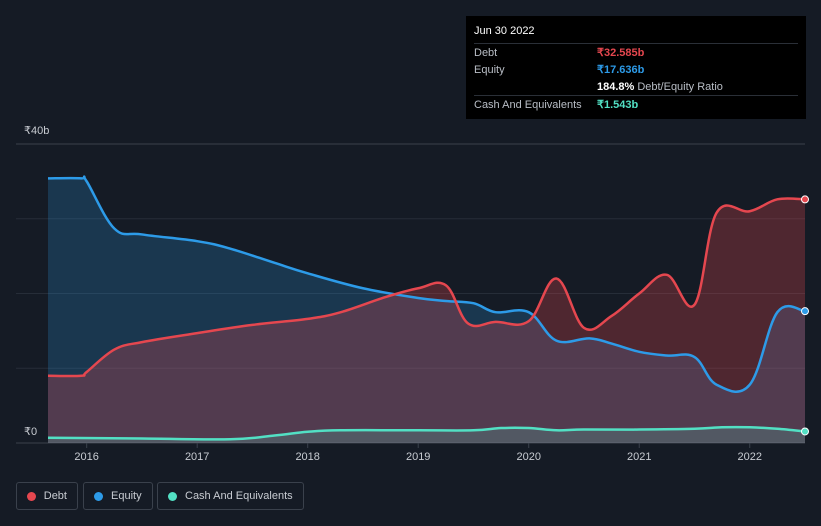 This screenshot has width=821, height=526. Describe the element at coordinates (805, 431) in the screenshot. I see `end-marker-cash-and-equivalents` at that location.